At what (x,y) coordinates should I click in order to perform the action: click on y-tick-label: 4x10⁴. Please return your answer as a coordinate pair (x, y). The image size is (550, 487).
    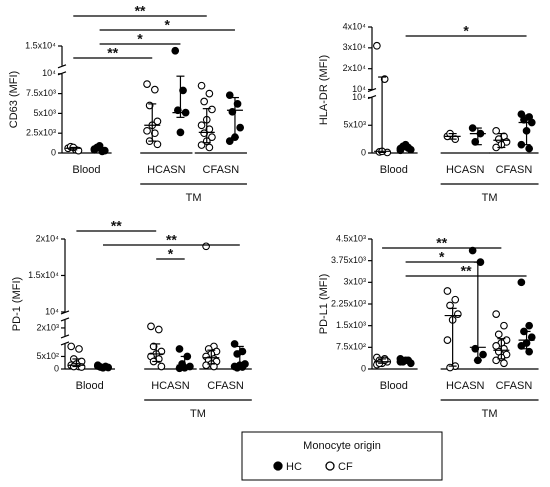
    Looking at the image, I should click on (355, 26).